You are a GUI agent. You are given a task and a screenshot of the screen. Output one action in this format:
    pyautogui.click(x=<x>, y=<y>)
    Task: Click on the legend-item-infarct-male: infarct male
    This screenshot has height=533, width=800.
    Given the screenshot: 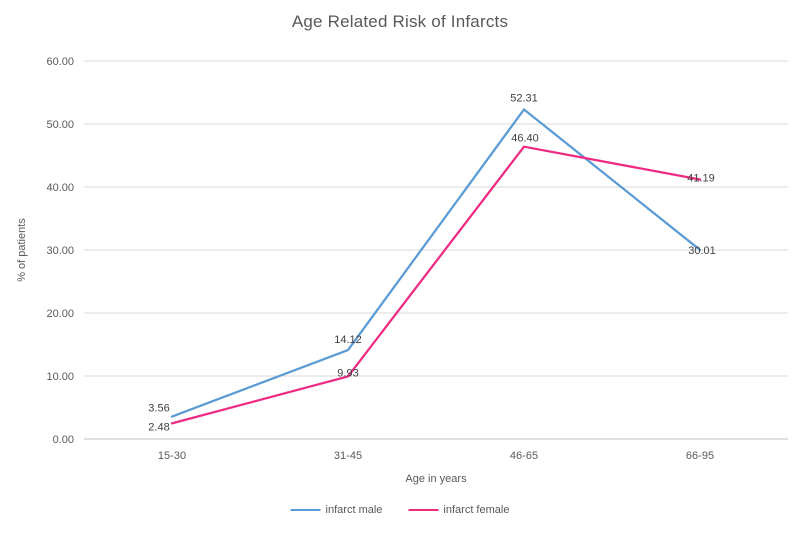 What is the action you would take?
    pyautogui.click(x=336, y=510)
    